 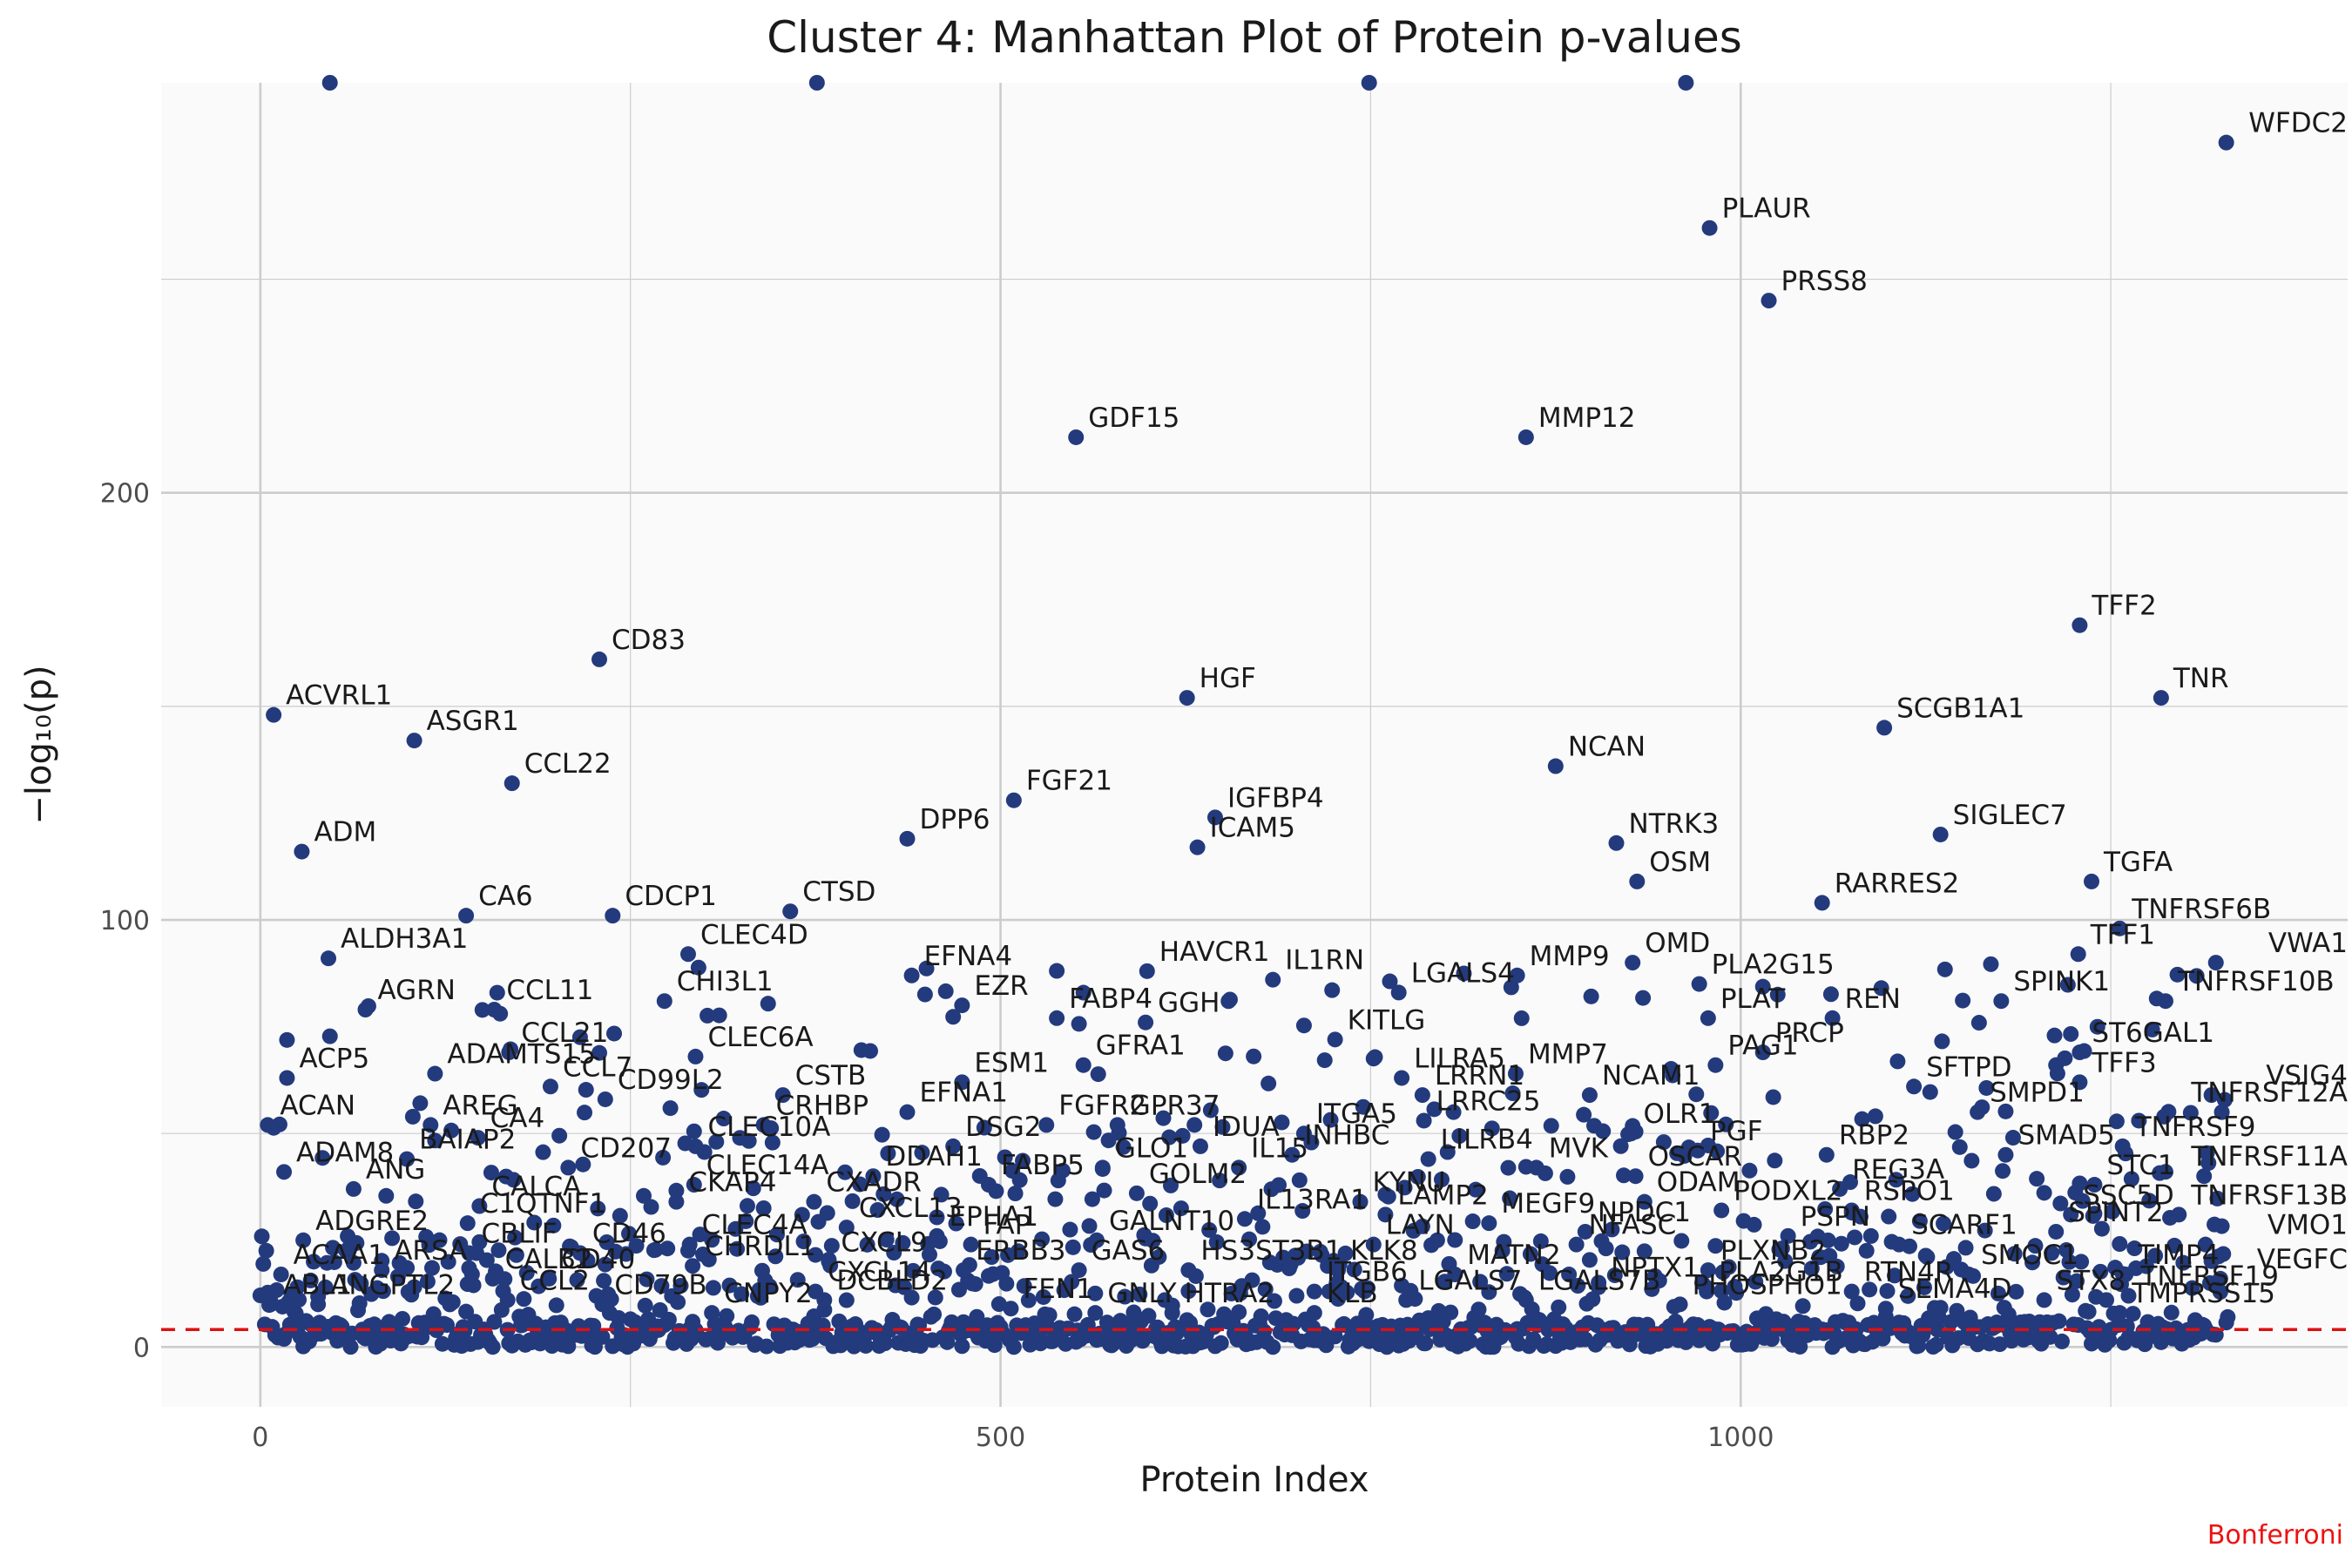 What do you see at coordinates (968, 956) in the screenshot?
I see `point-label-efna4: EFNA4` at bounding box center [968, 956].